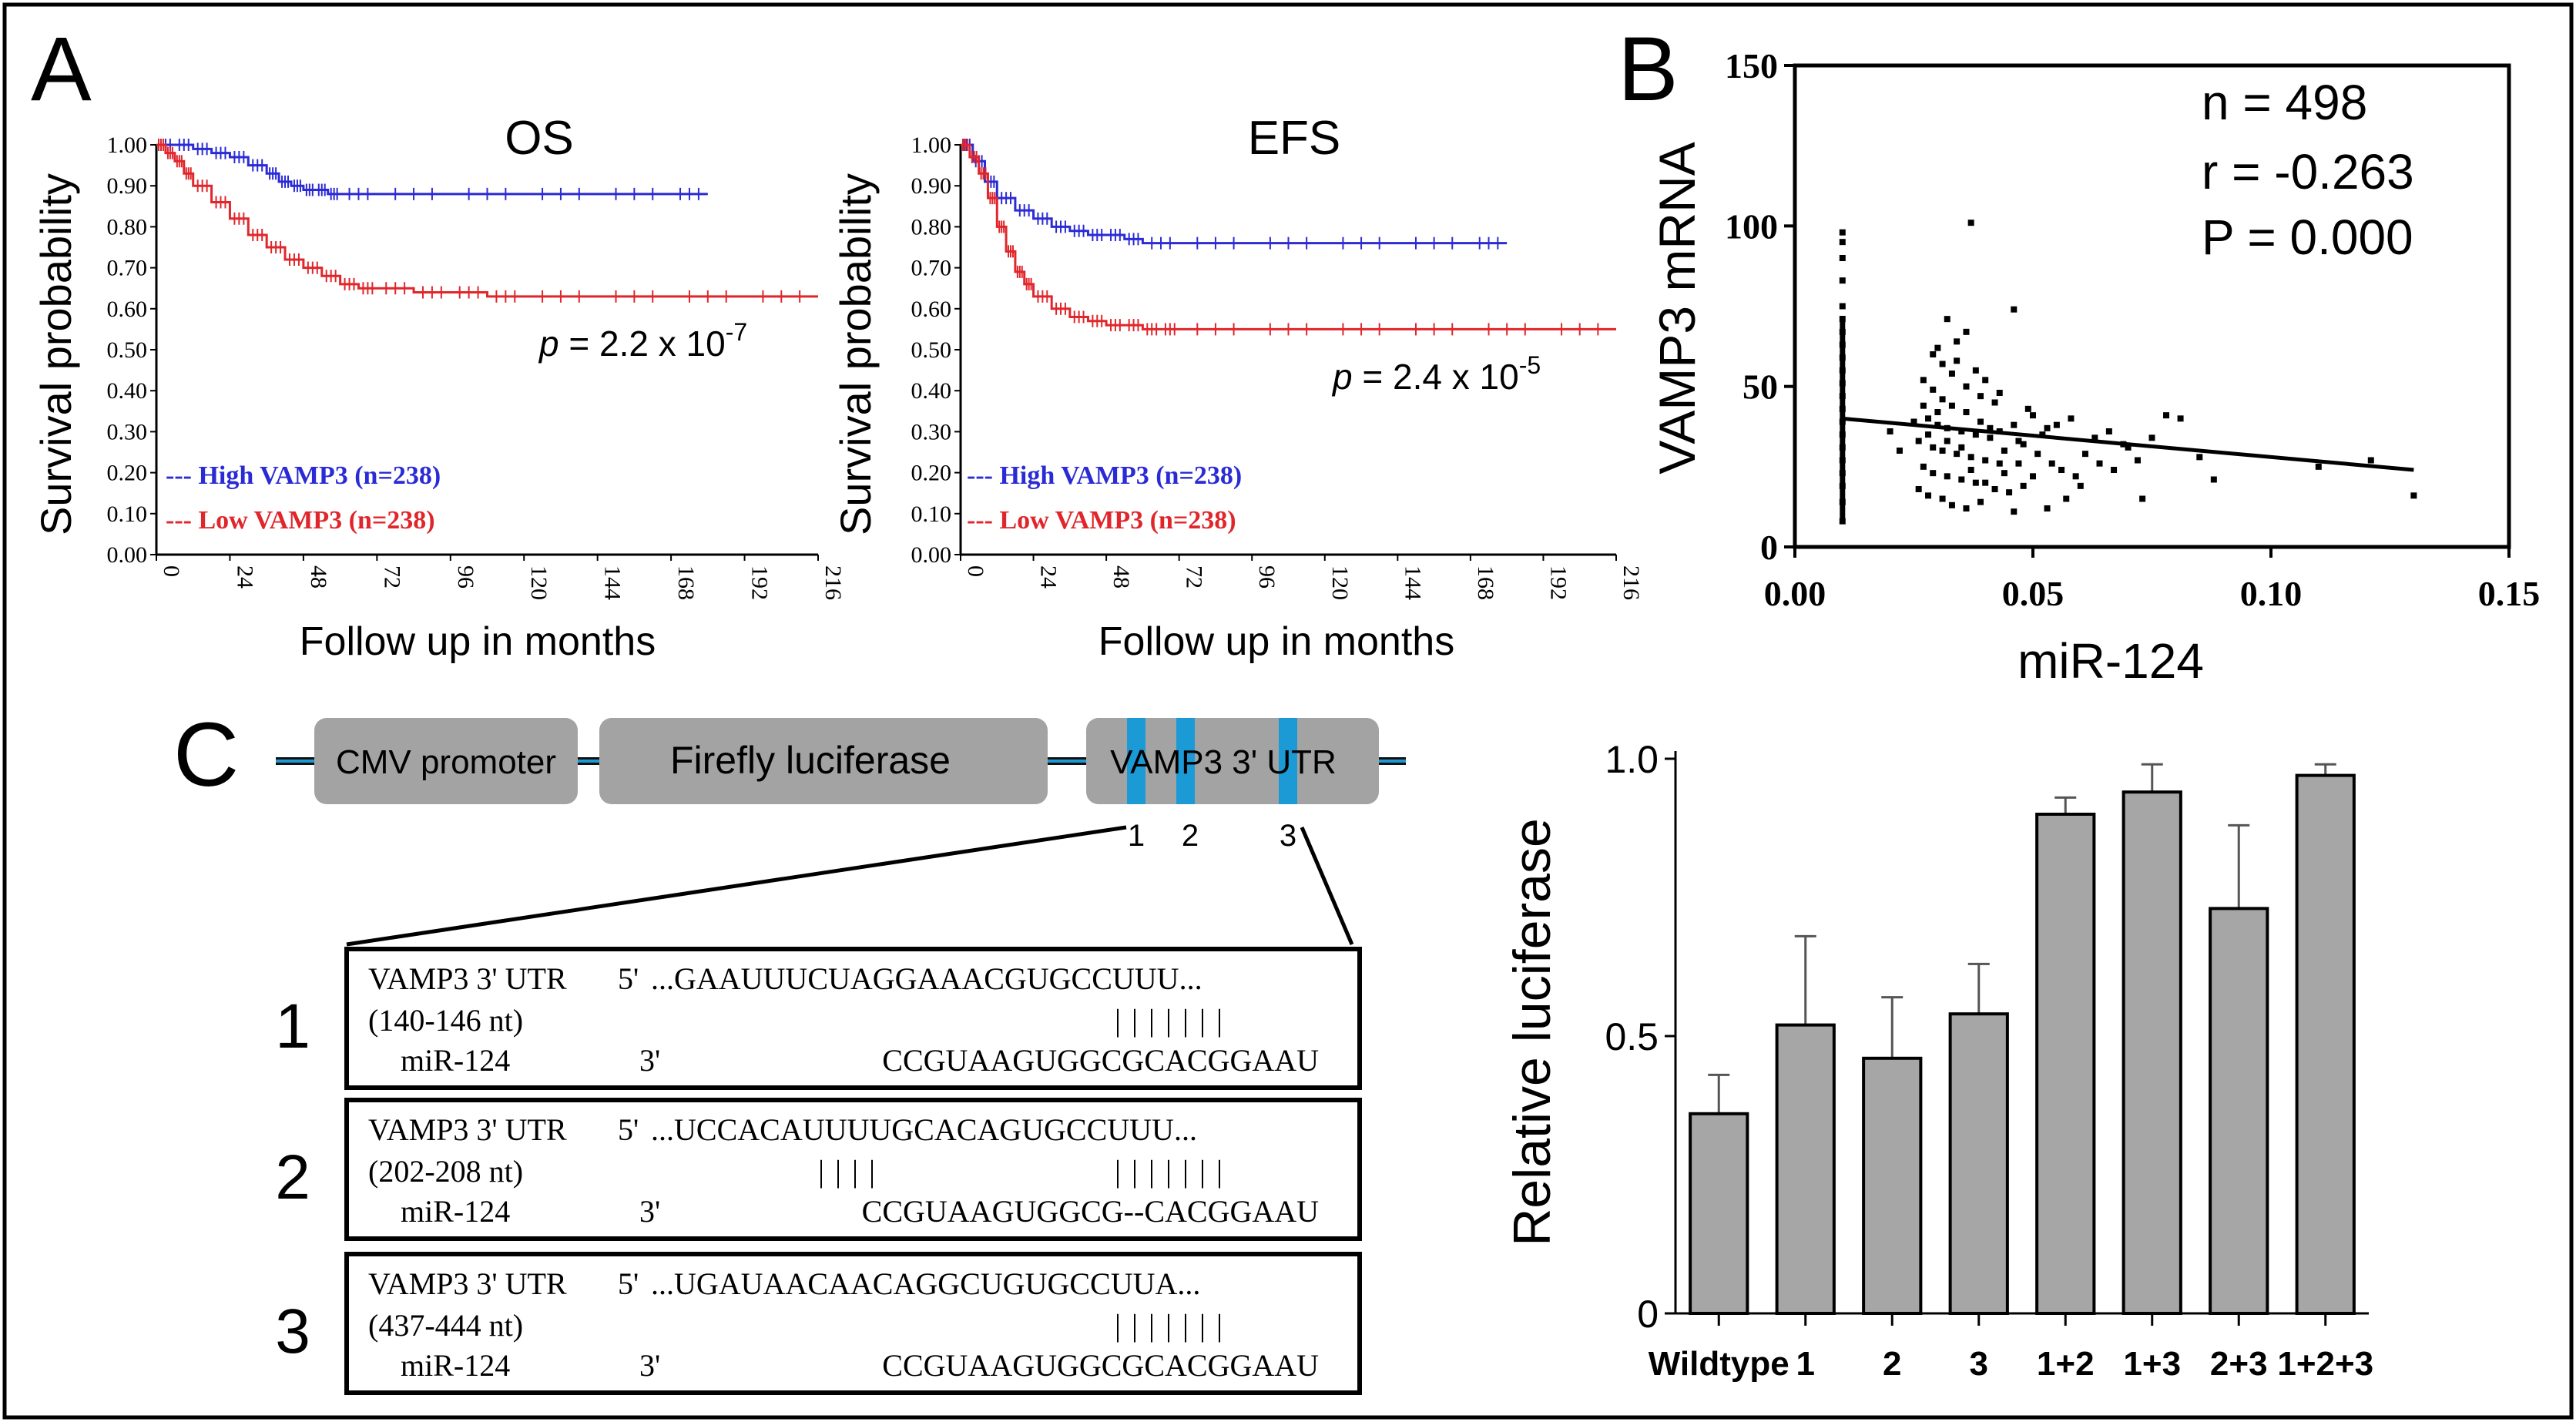 This screenshot has height=1422, width=2576. Describe the element at coordinates (1631, 583) in the screenshot. I see `efs-xtick-label: 216` at that location.